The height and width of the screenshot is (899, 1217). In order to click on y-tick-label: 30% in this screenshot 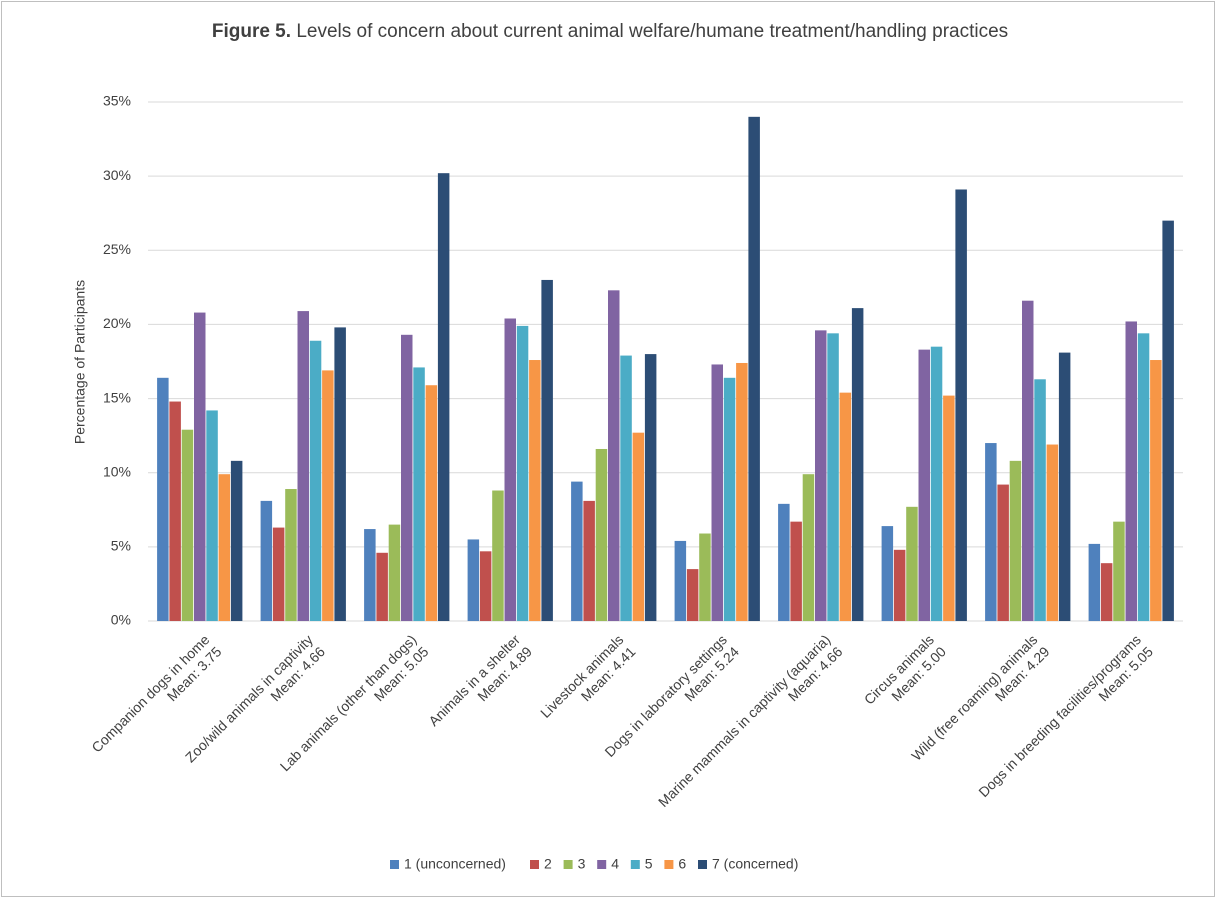, I will do `click(117, 175)`.